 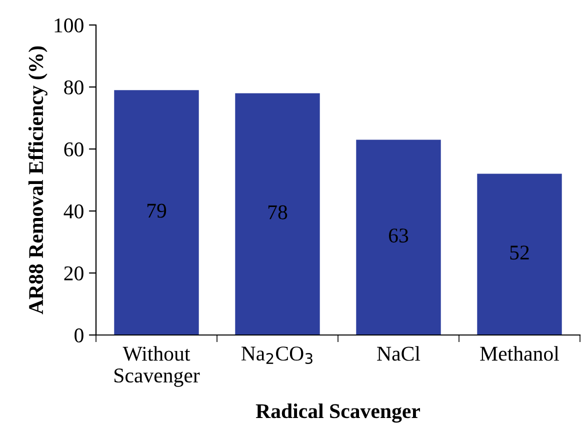 I want to click on data-label: 79, so click(x=156, y=211).